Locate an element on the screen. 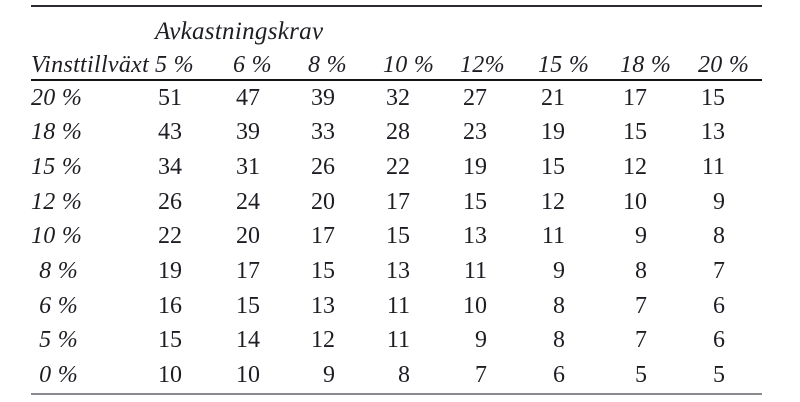  table-row: 5 % 15 14 12 11 9 8 7 6 is located at coordinates (396, 341).